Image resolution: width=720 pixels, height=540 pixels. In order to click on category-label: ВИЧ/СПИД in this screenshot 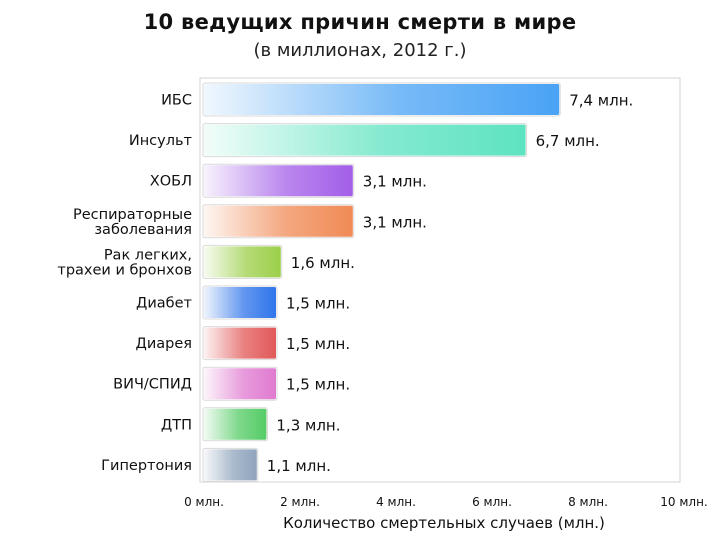, I will do `click(152, 385)`.